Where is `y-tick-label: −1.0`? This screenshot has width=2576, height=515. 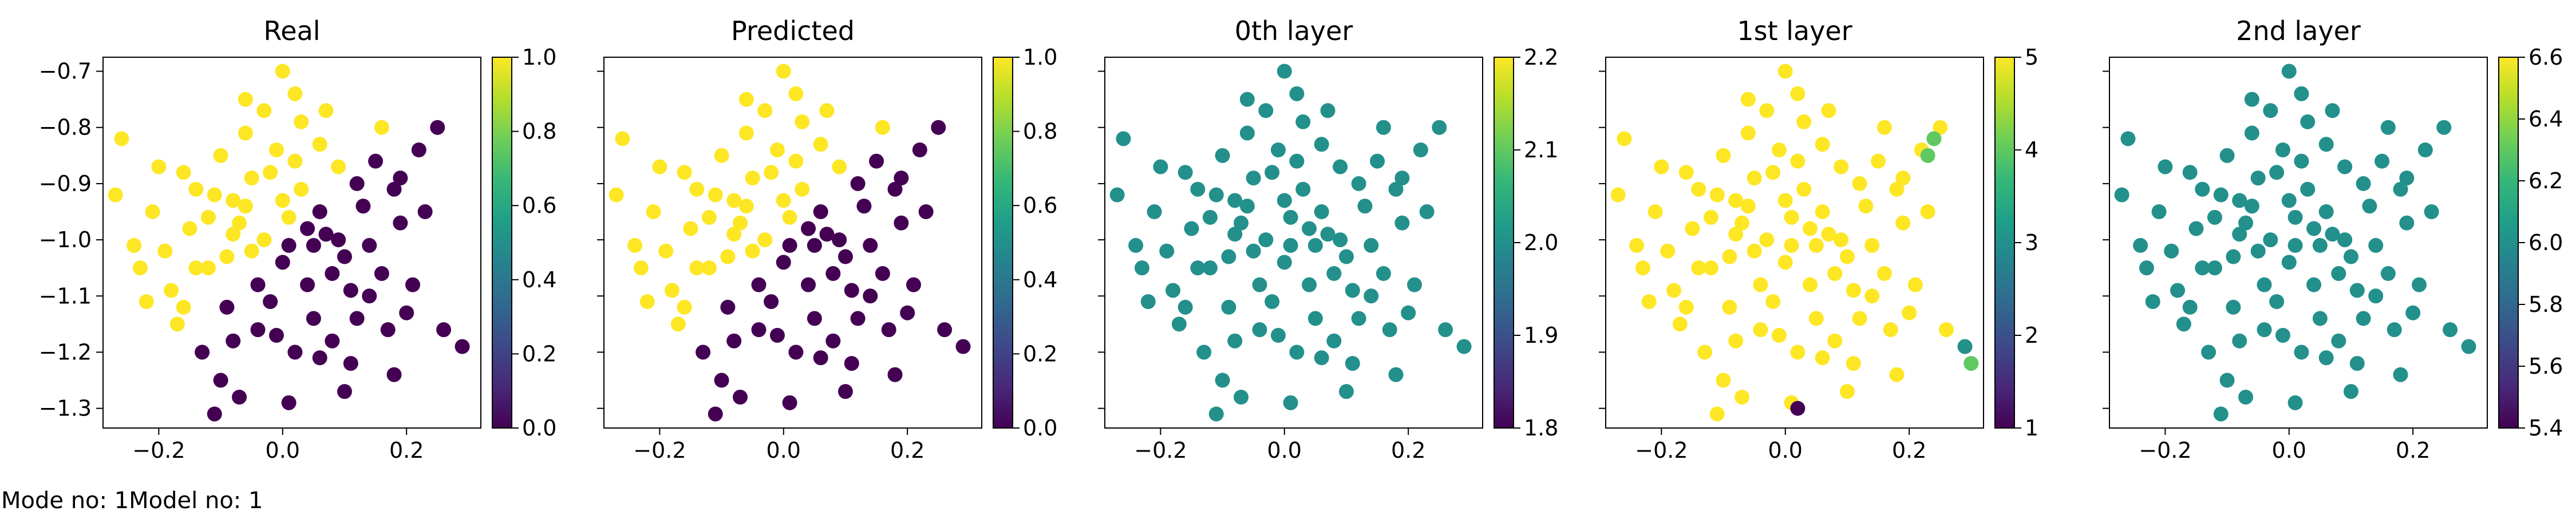 y-tick-label: −1.0 is located at coordinates (65, 239).